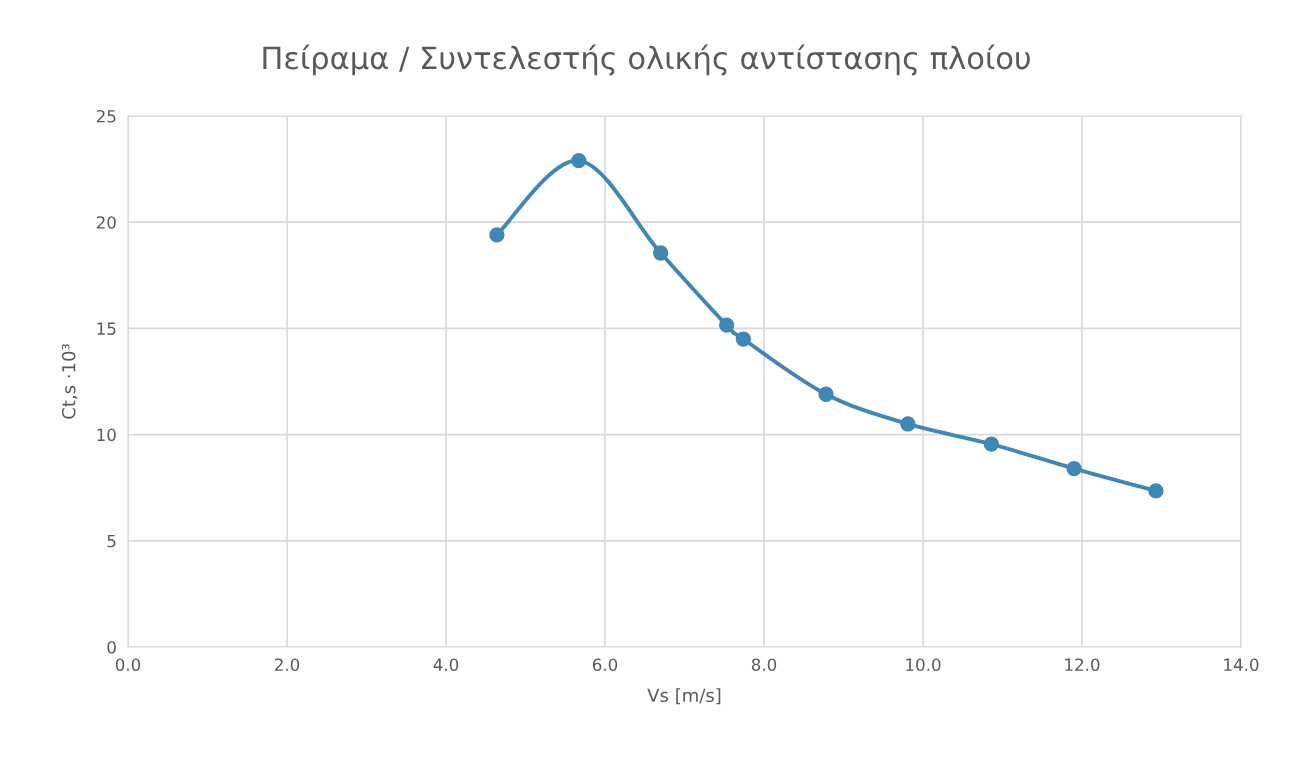  Describe the element at coordinates (684, 696) in the screenshot. I see `x-axis-title: Vs [m/s]` at that location.